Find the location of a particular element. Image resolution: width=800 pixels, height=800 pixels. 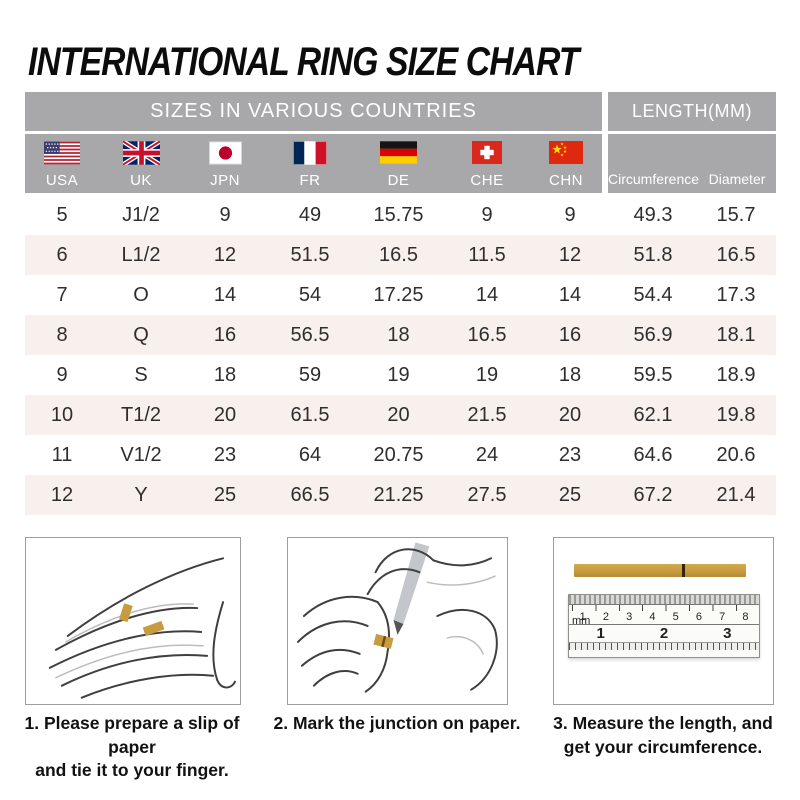

table-cell: J1/2 is located at coordinates (141, 214).